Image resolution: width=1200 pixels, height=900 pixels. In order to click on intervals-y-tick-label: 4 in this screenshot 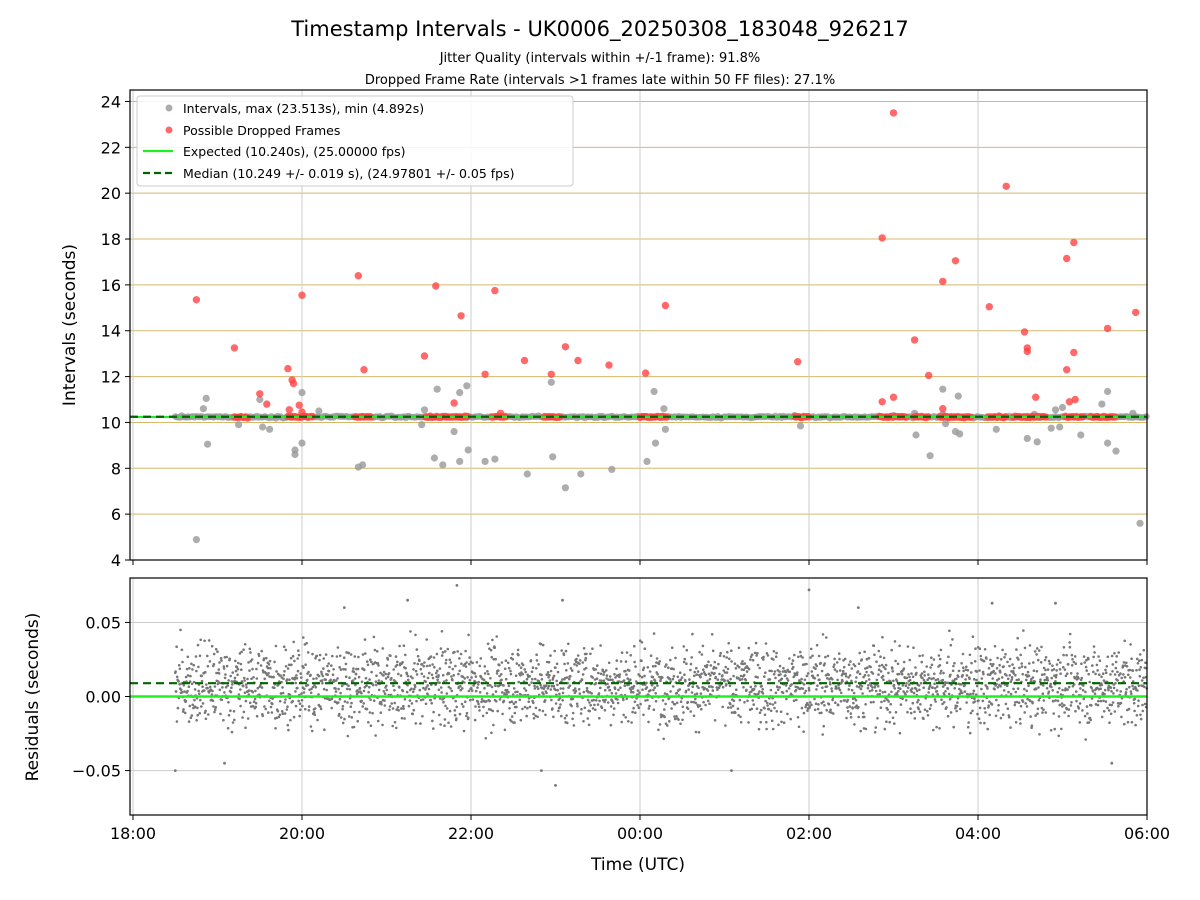, I will do `click(116, 560)`.